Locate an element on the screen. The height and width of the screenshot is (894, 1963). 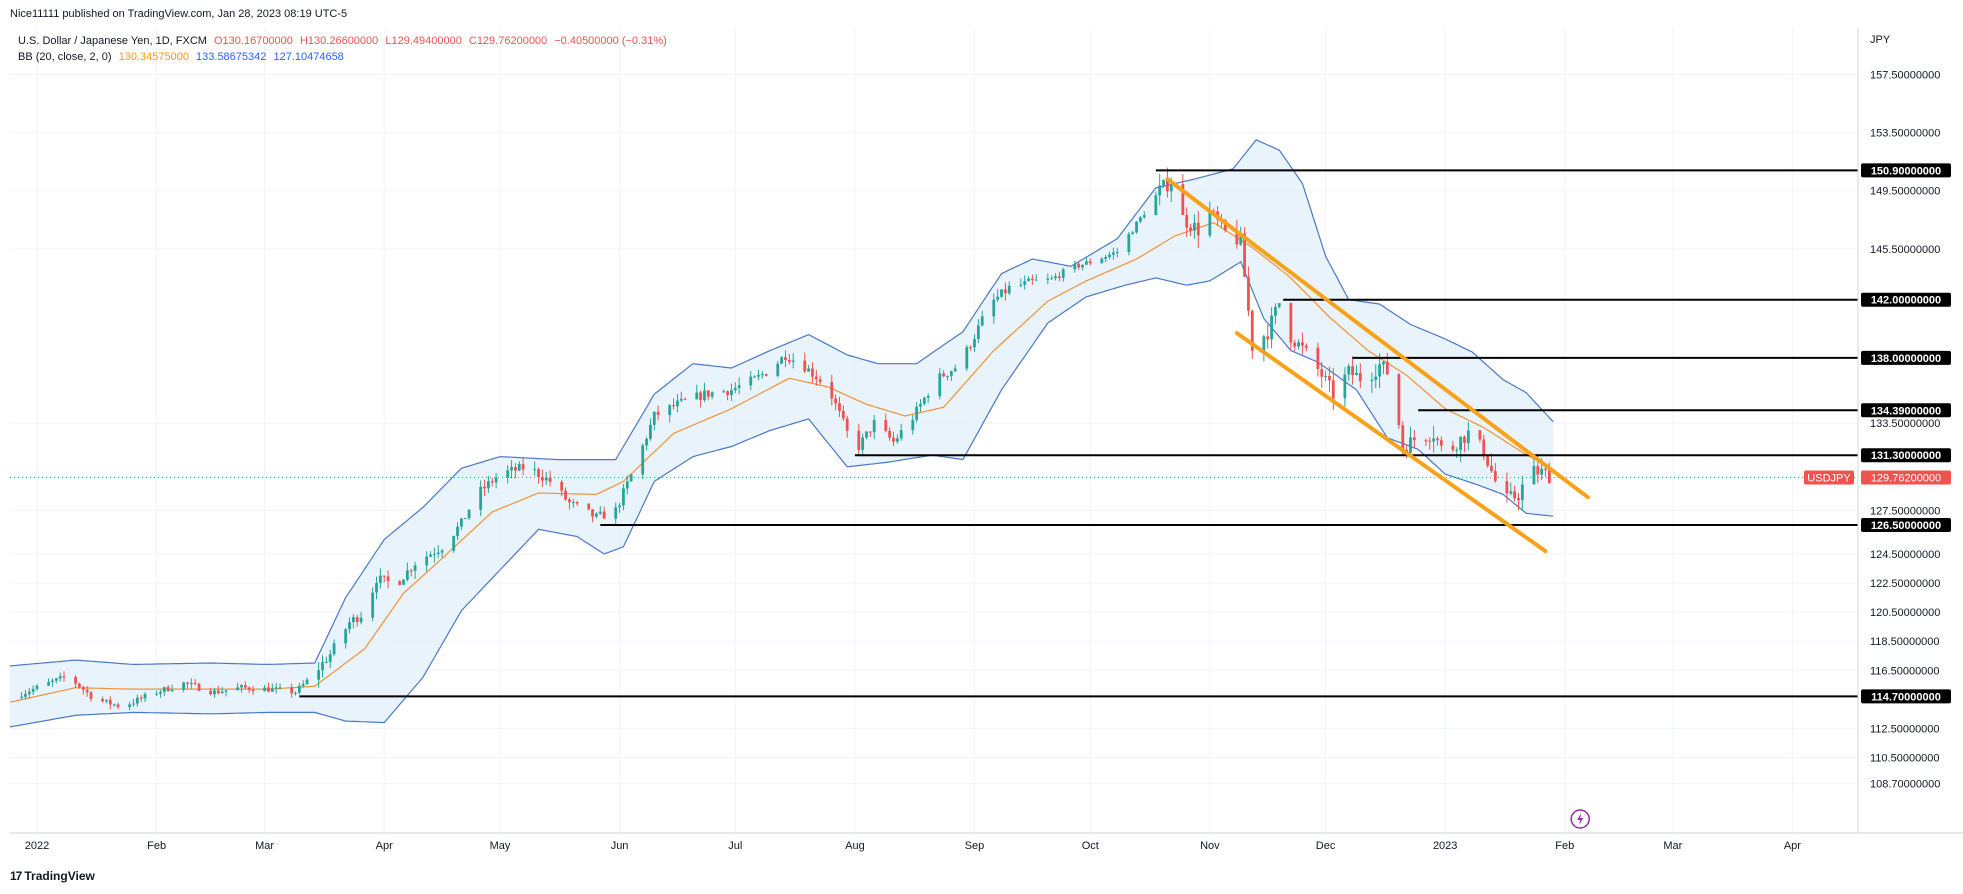
event-flash-icon is located at coordinates (1580, 819).